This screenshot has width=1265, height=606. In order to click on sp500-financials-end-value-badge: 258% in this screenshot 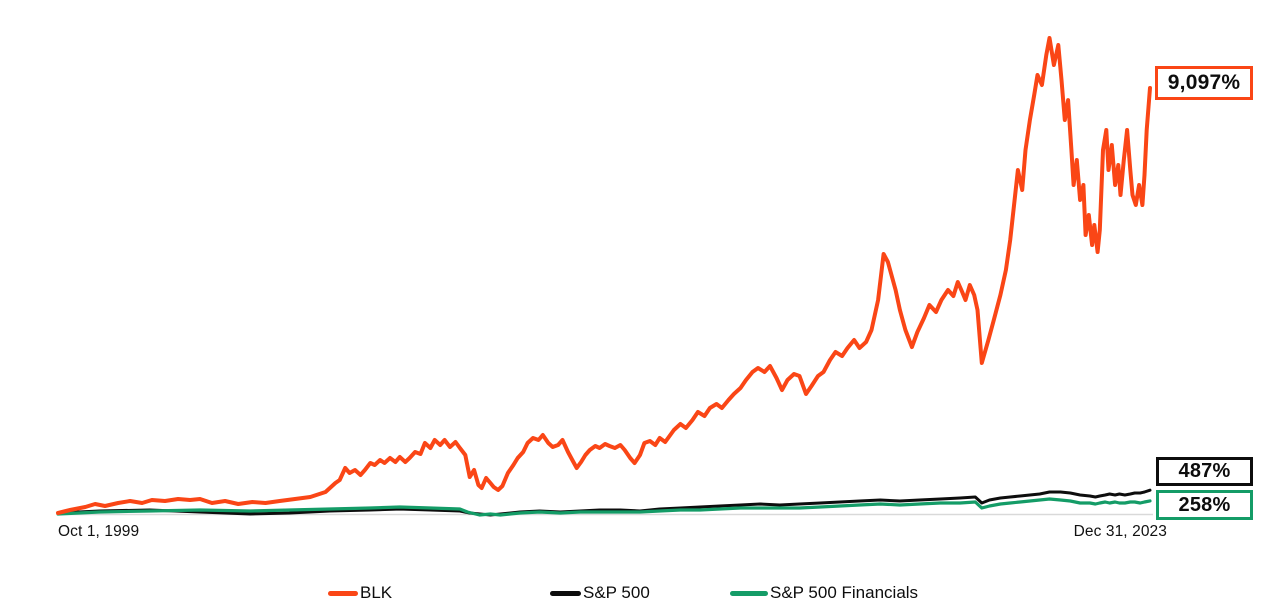, I will do `click(1204, 505)`.